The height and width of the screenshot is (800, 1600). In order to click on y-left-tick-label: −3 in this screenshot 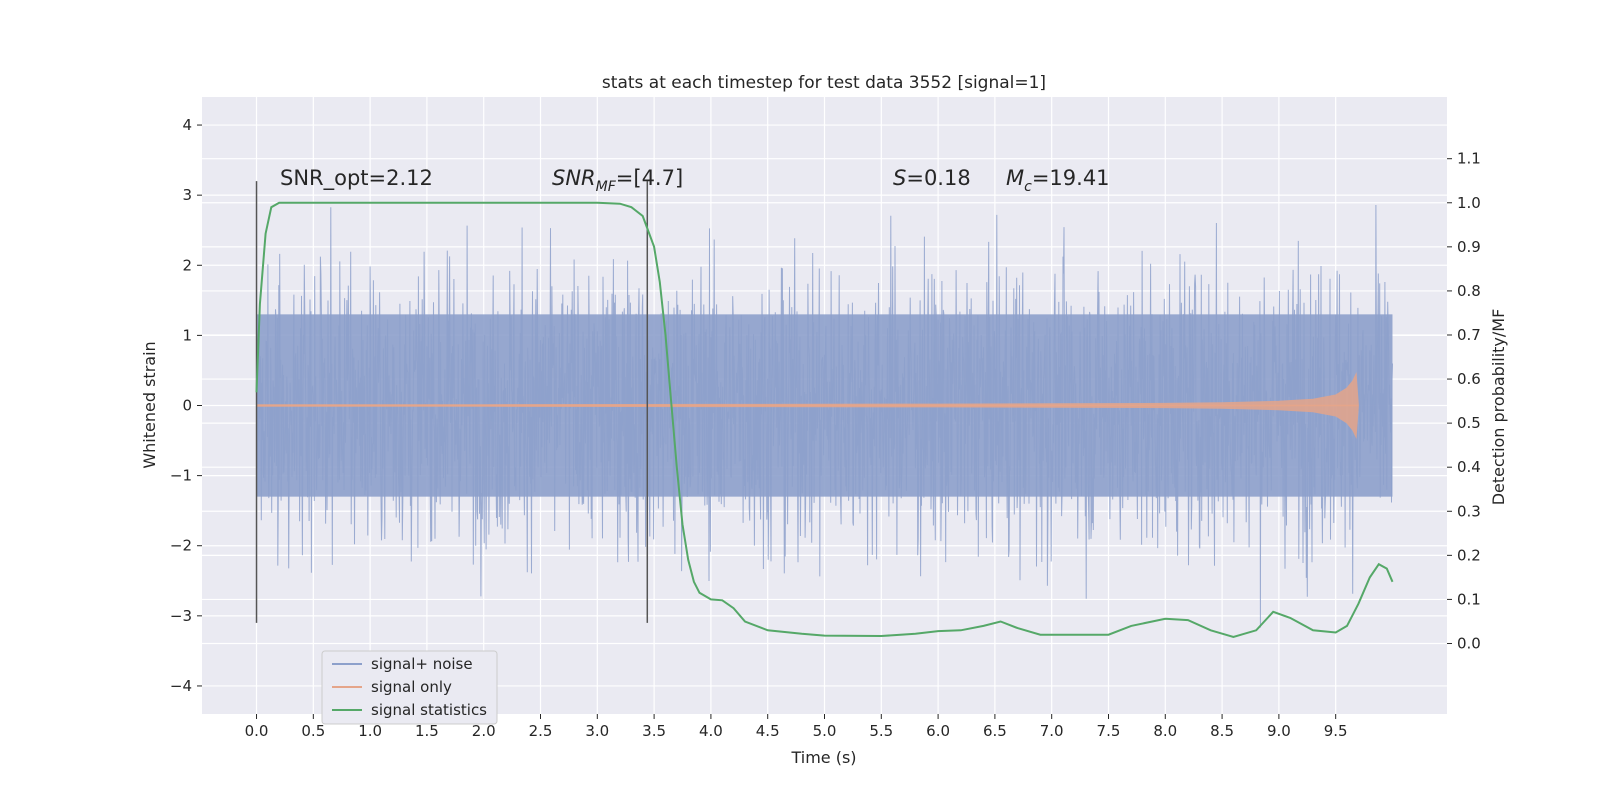, I will do `click(181, 616)`.